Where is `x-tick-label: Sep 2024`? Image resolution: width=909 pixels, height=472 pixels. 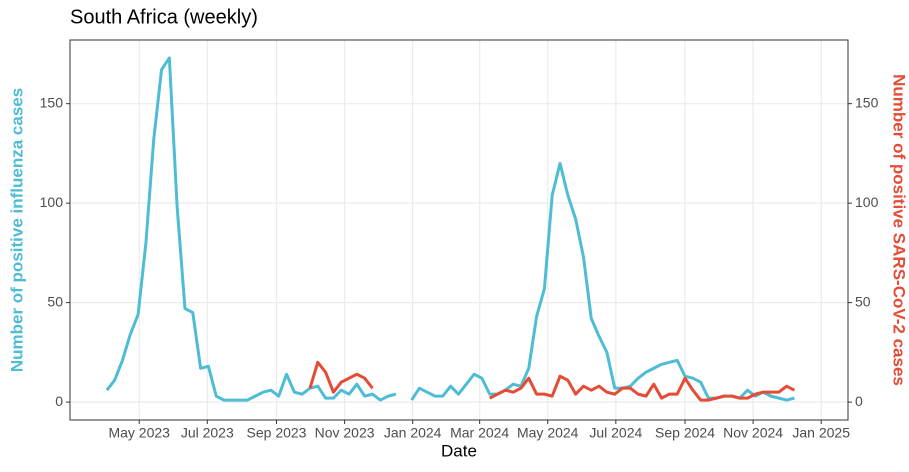
x-tick-label: Sep 2024 is located at coordinates (685, 433).